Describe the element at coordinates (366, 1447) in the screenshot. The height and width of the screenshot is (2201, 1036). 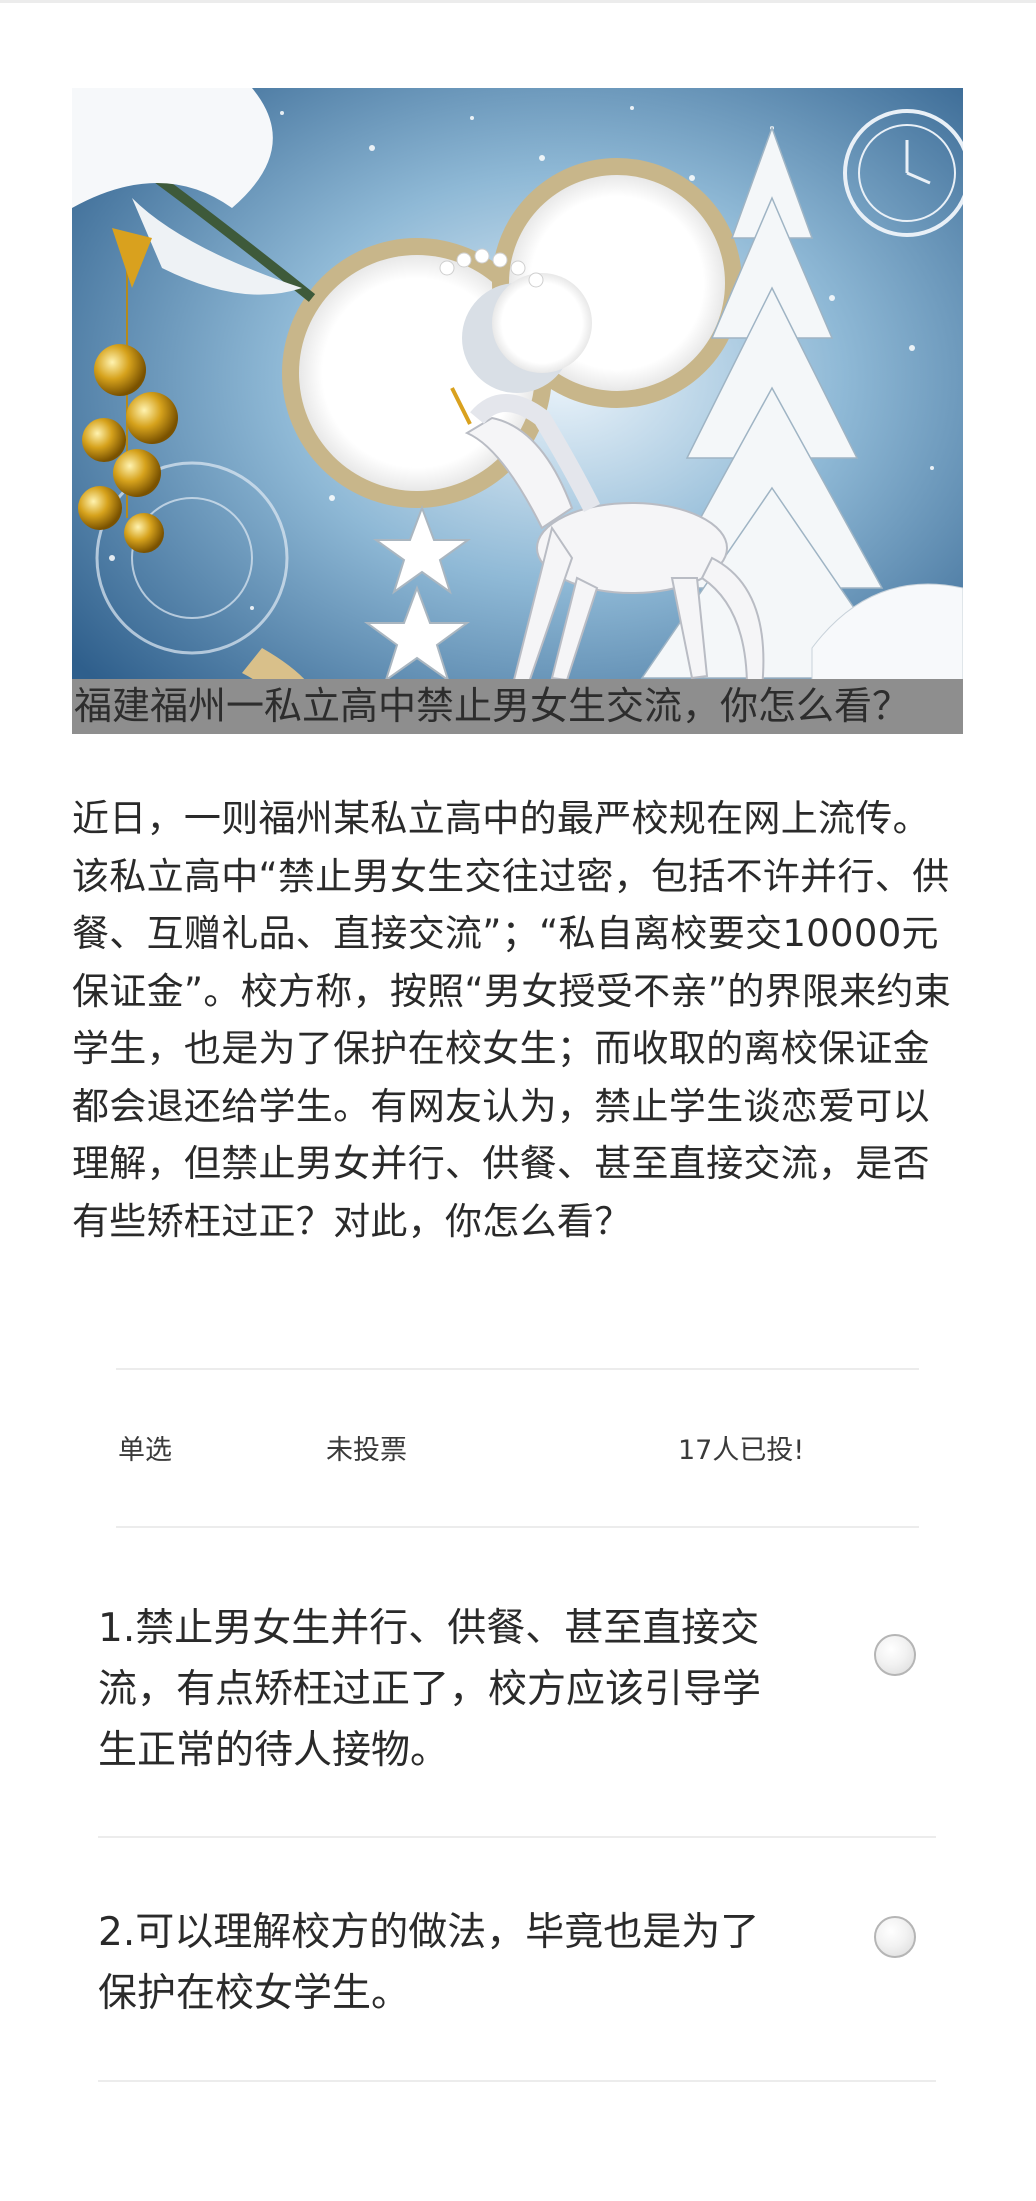
I see `vote-status: 未投票` at that location.